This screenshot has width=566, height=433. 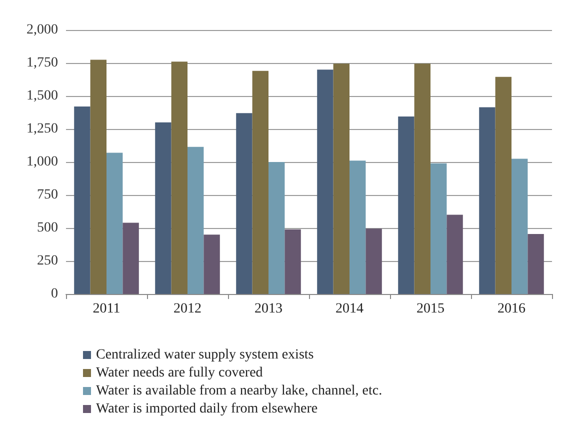 What do you see at coordinates (350, 309) in the screenshot?
I see `x-tick-label: 2014` at bounding box center [350, 309].